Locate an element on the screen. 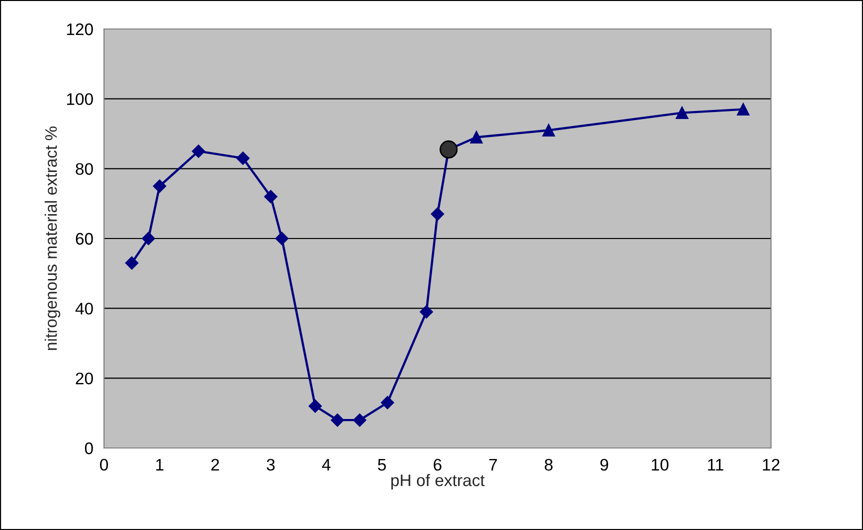  x-tick-label: 7 is located at coordinates (493, 464).